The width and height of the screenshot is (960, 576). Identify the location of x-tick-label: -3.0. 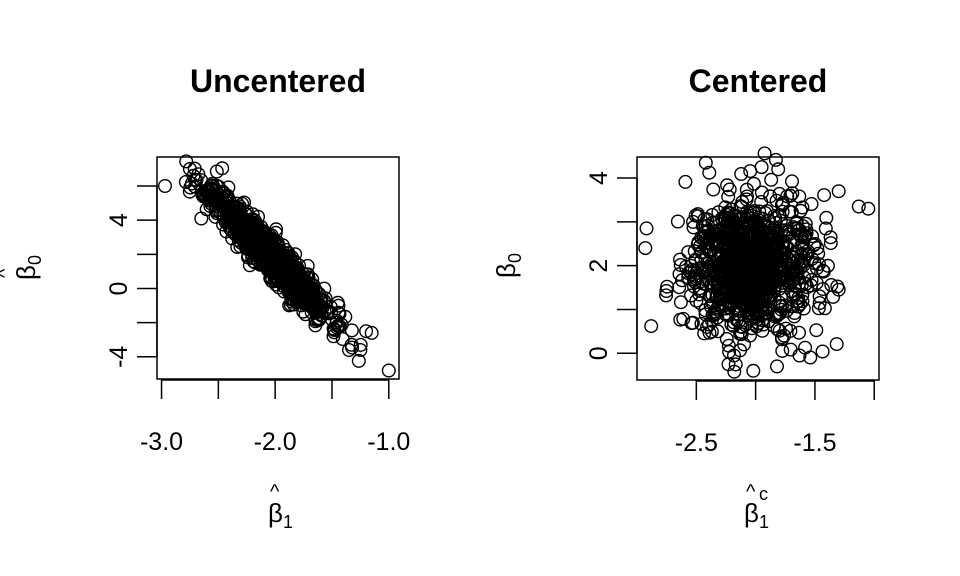
(161, 442).